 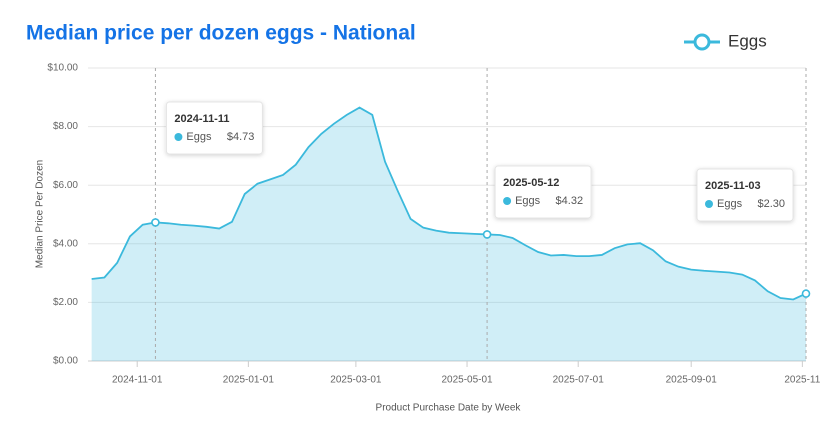 What do you see at coordinates (747, 40) in the screenshot?
I see `legend-label: Eggs` at bounding box center [747, 40].